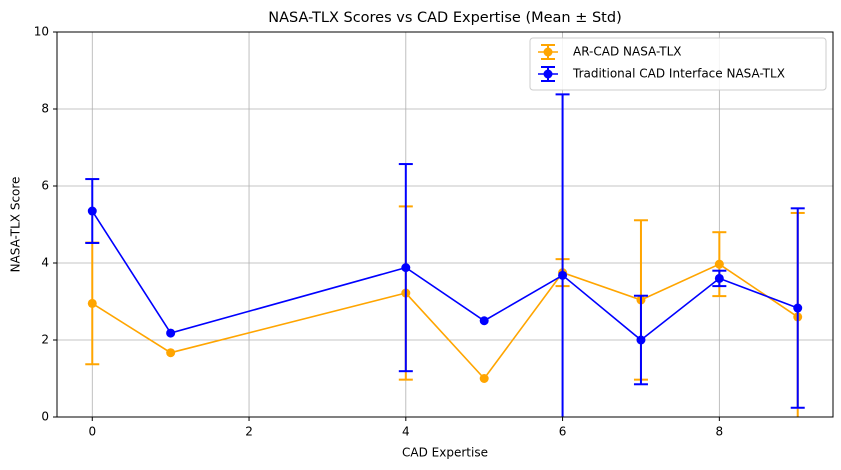  I want to click on legend-label: Traditional CAD Interface NASA-TLX, so click(678, 74).